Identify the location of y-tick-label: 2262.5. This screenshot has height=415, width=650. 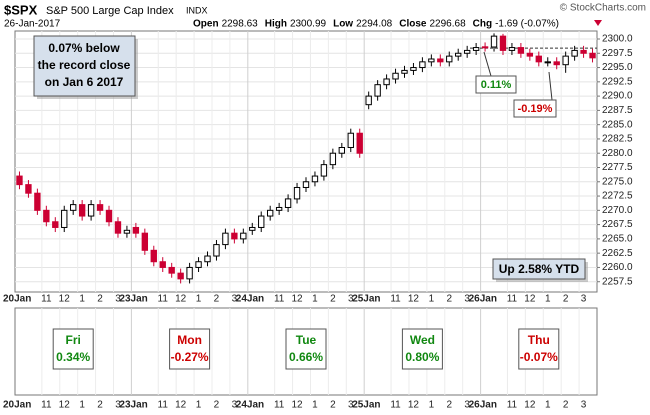
(617, 253).